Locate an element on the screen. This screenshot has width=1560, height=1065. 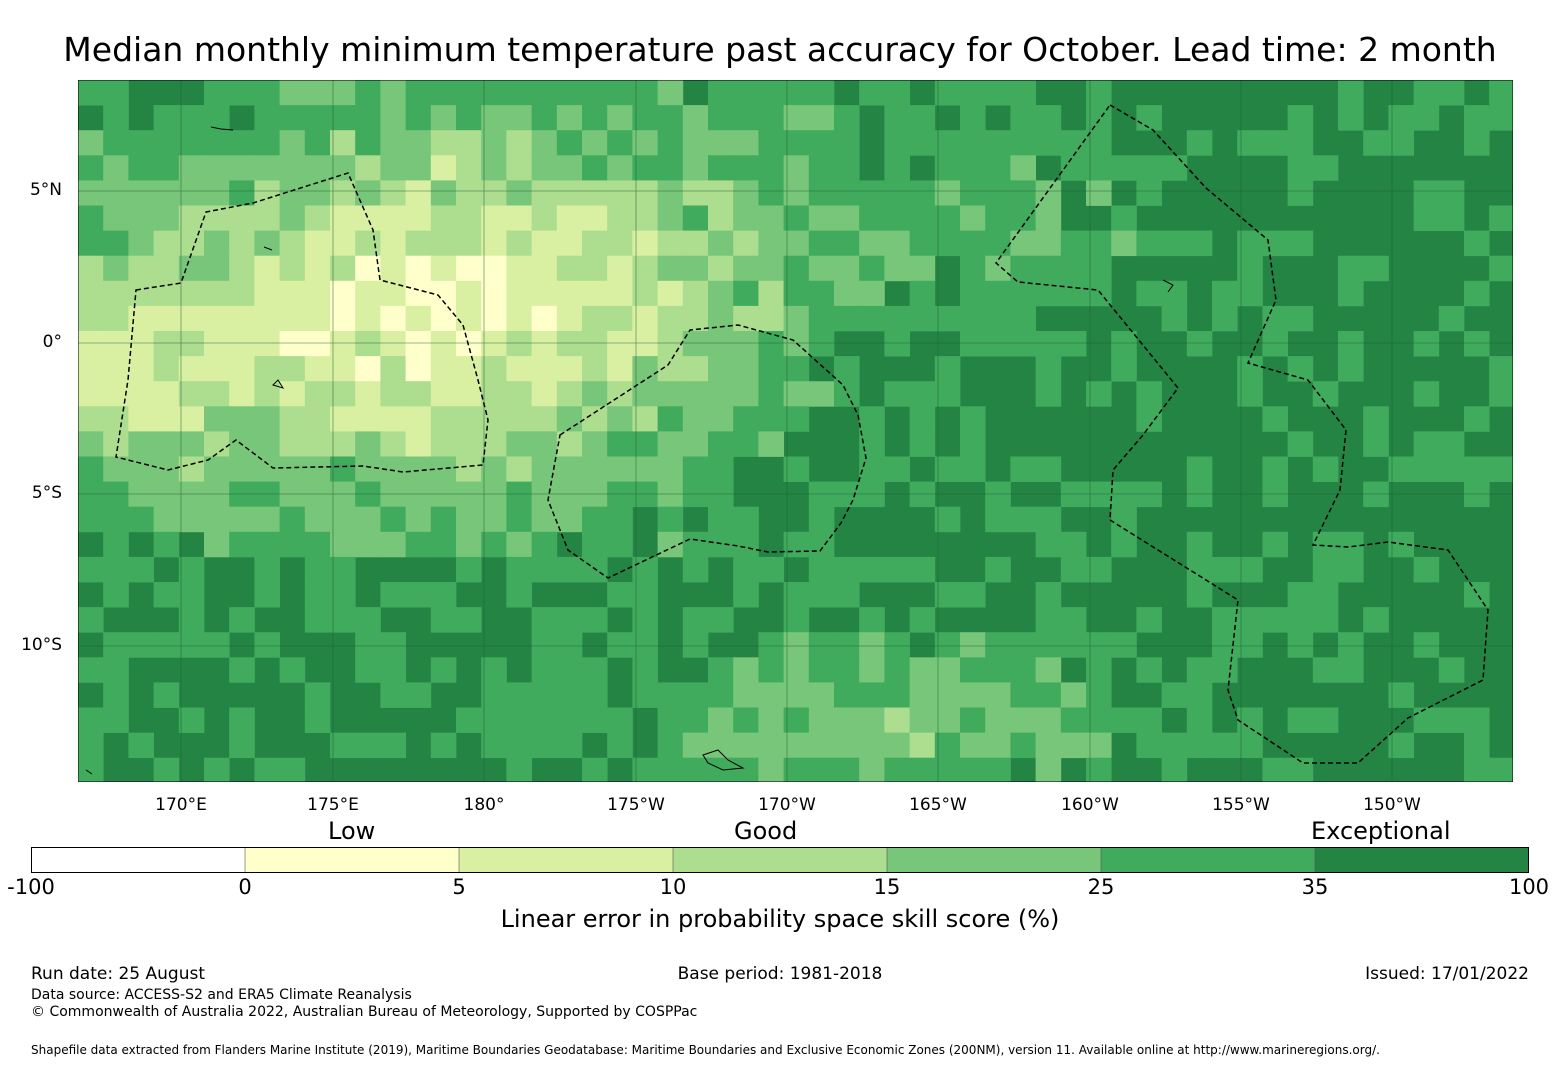
colorbar-tick: 5 is located at coordinates (459, 887).